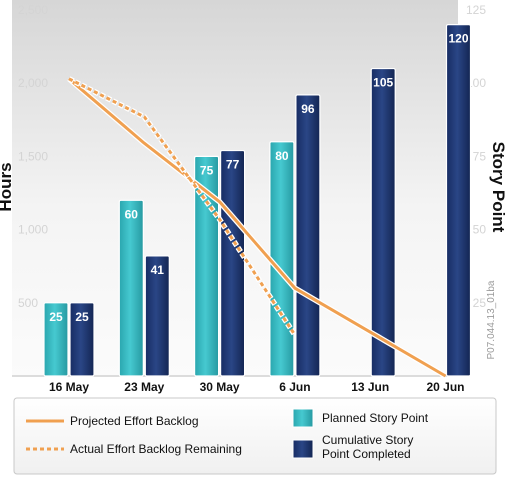 The height and width of the screenshot is (480, 508). I want to click on category-labels: 16 May 23 May 30 May 6 Jun 13 Jun 20 Jun, so click(257, 387).